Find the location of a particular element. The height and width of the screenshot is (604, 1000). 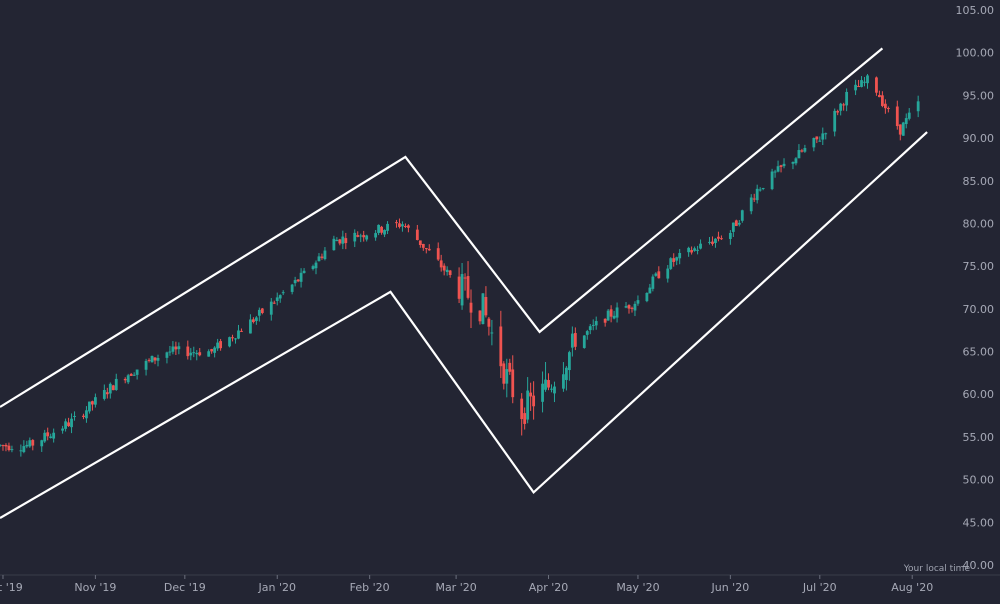

x-tick-label: Oct '19 is located at coordinates (11, 587).